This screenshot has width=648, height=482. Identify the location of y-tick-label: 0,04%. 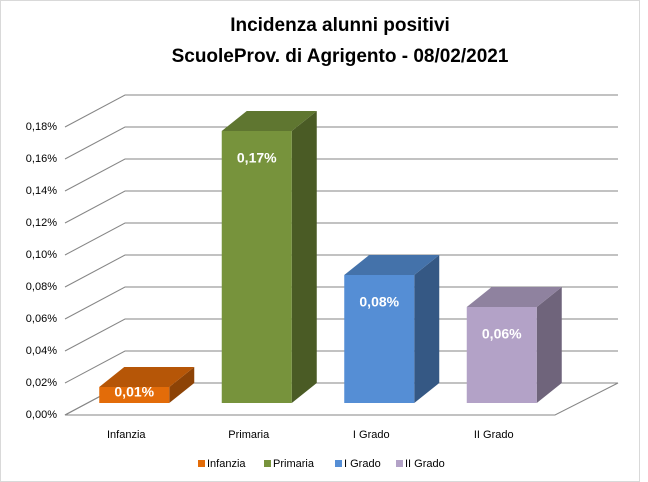
(41, 351).